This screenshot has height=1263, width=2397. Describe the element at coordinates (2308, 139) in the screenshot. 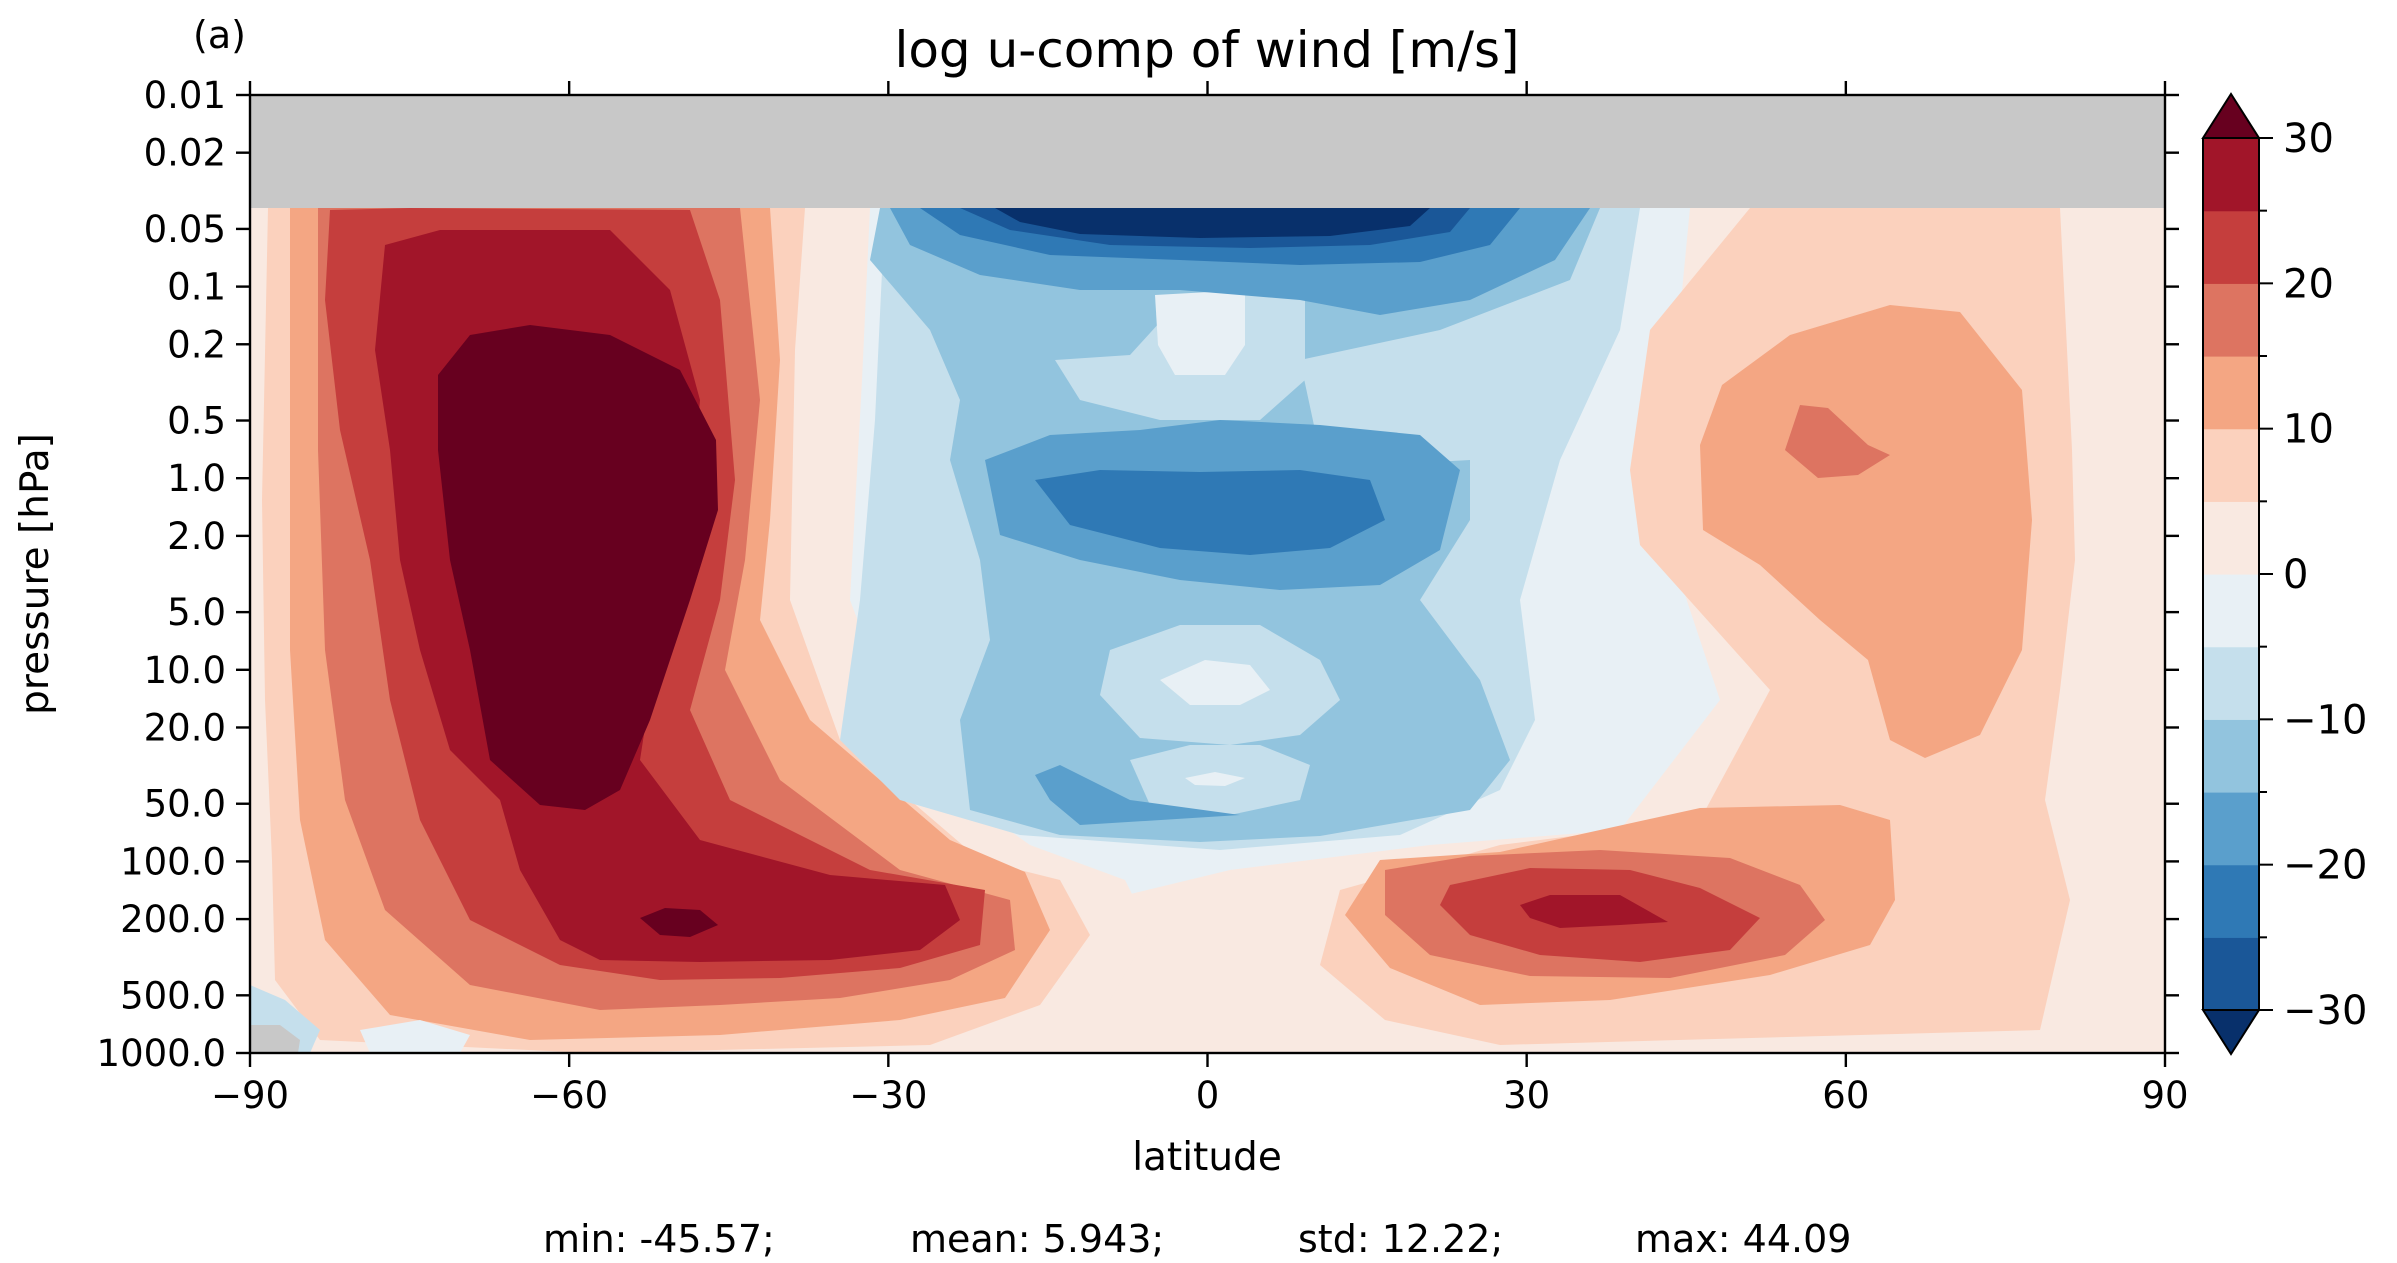

I see `colorbar-tick-label: 30` at that location.